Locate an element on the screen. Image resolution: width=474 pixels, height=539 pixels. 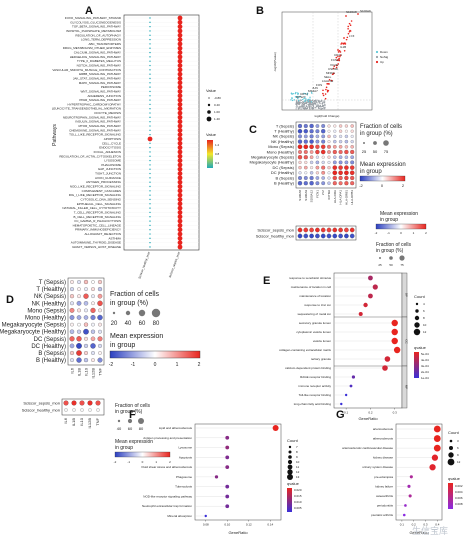
panel-a-pathway-label: CHEMOKINE_SIGNALING_PATHWAY is located at coordinates (95, 130).